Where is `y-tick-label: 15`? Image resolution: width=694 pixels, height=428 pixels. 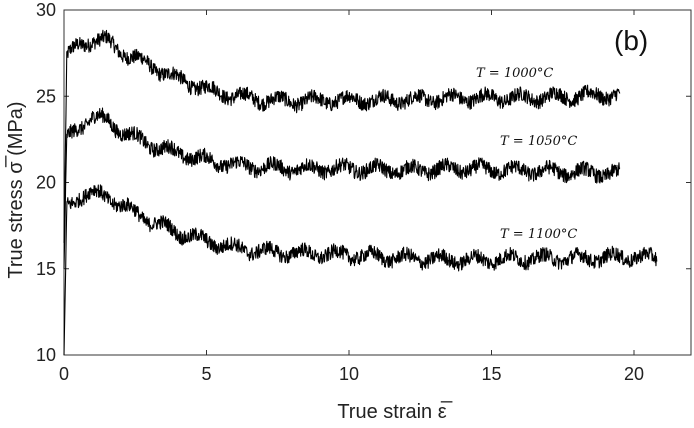
y-tick-label: 15 is located at coordinates (46, 269).